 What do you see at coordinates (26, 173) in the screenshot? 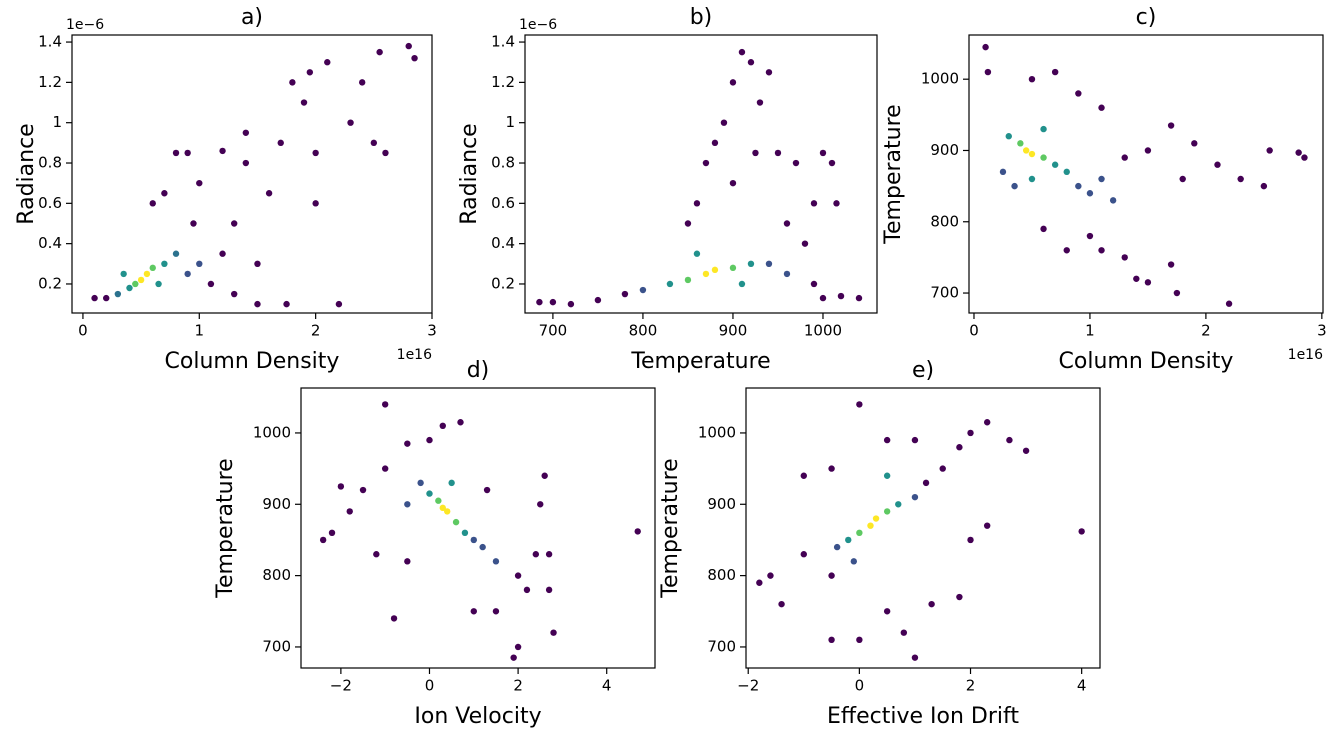
I see `y-axis-label: Radiance` at bounding box center [26, 173].